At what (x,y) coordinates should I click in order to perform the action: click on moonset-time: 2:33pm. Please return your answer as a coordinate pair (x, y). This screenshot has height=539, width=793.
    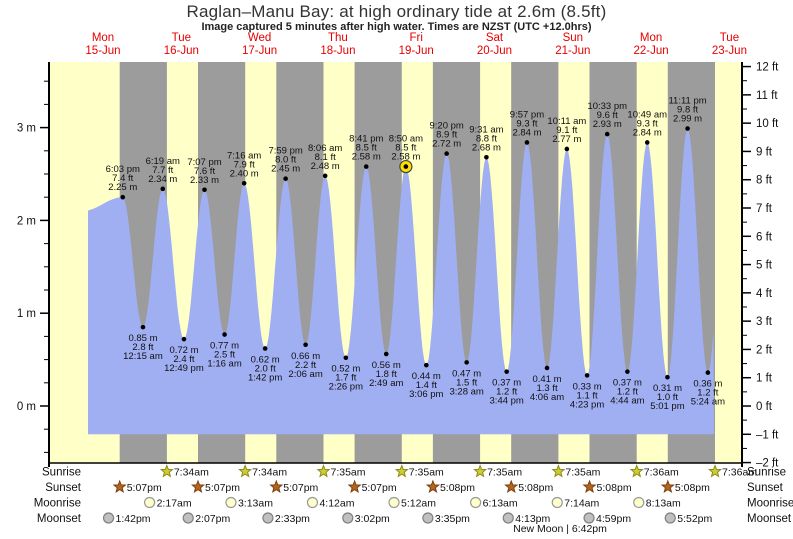
    Looking at the image, I should click on (292, 519).